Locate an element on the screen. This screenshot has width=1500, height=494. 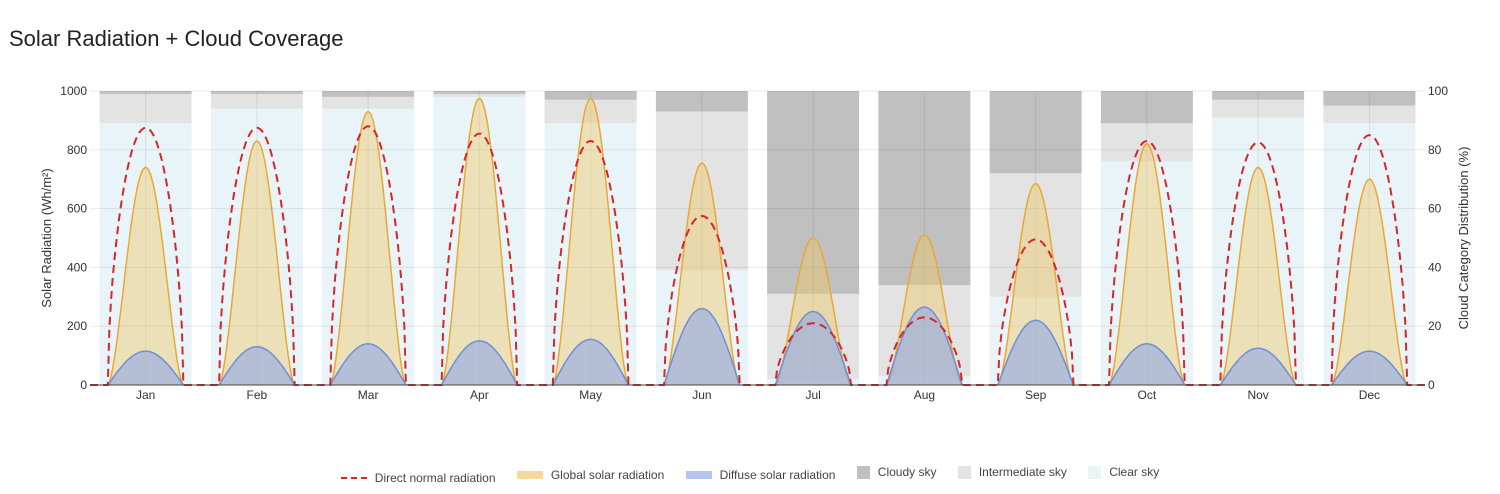
y2-tick-label: 80 is located at coordinates (1435, 150).